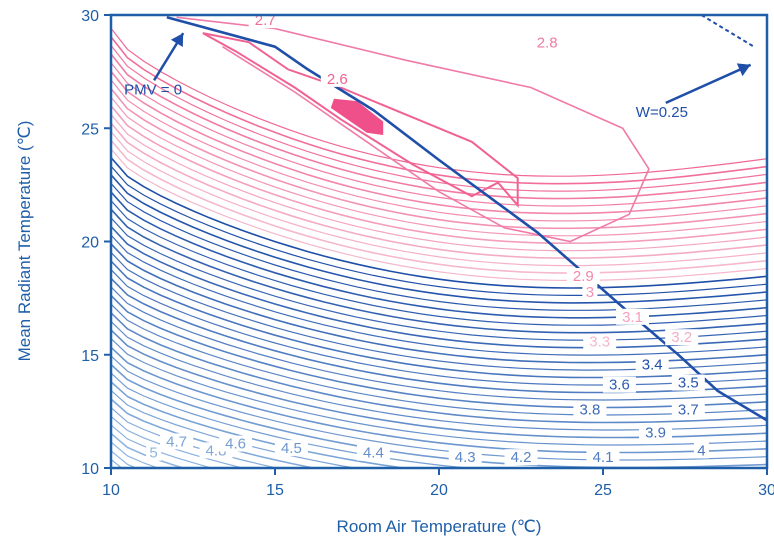  I want to click on contour-label: 3, so click(590, 292).